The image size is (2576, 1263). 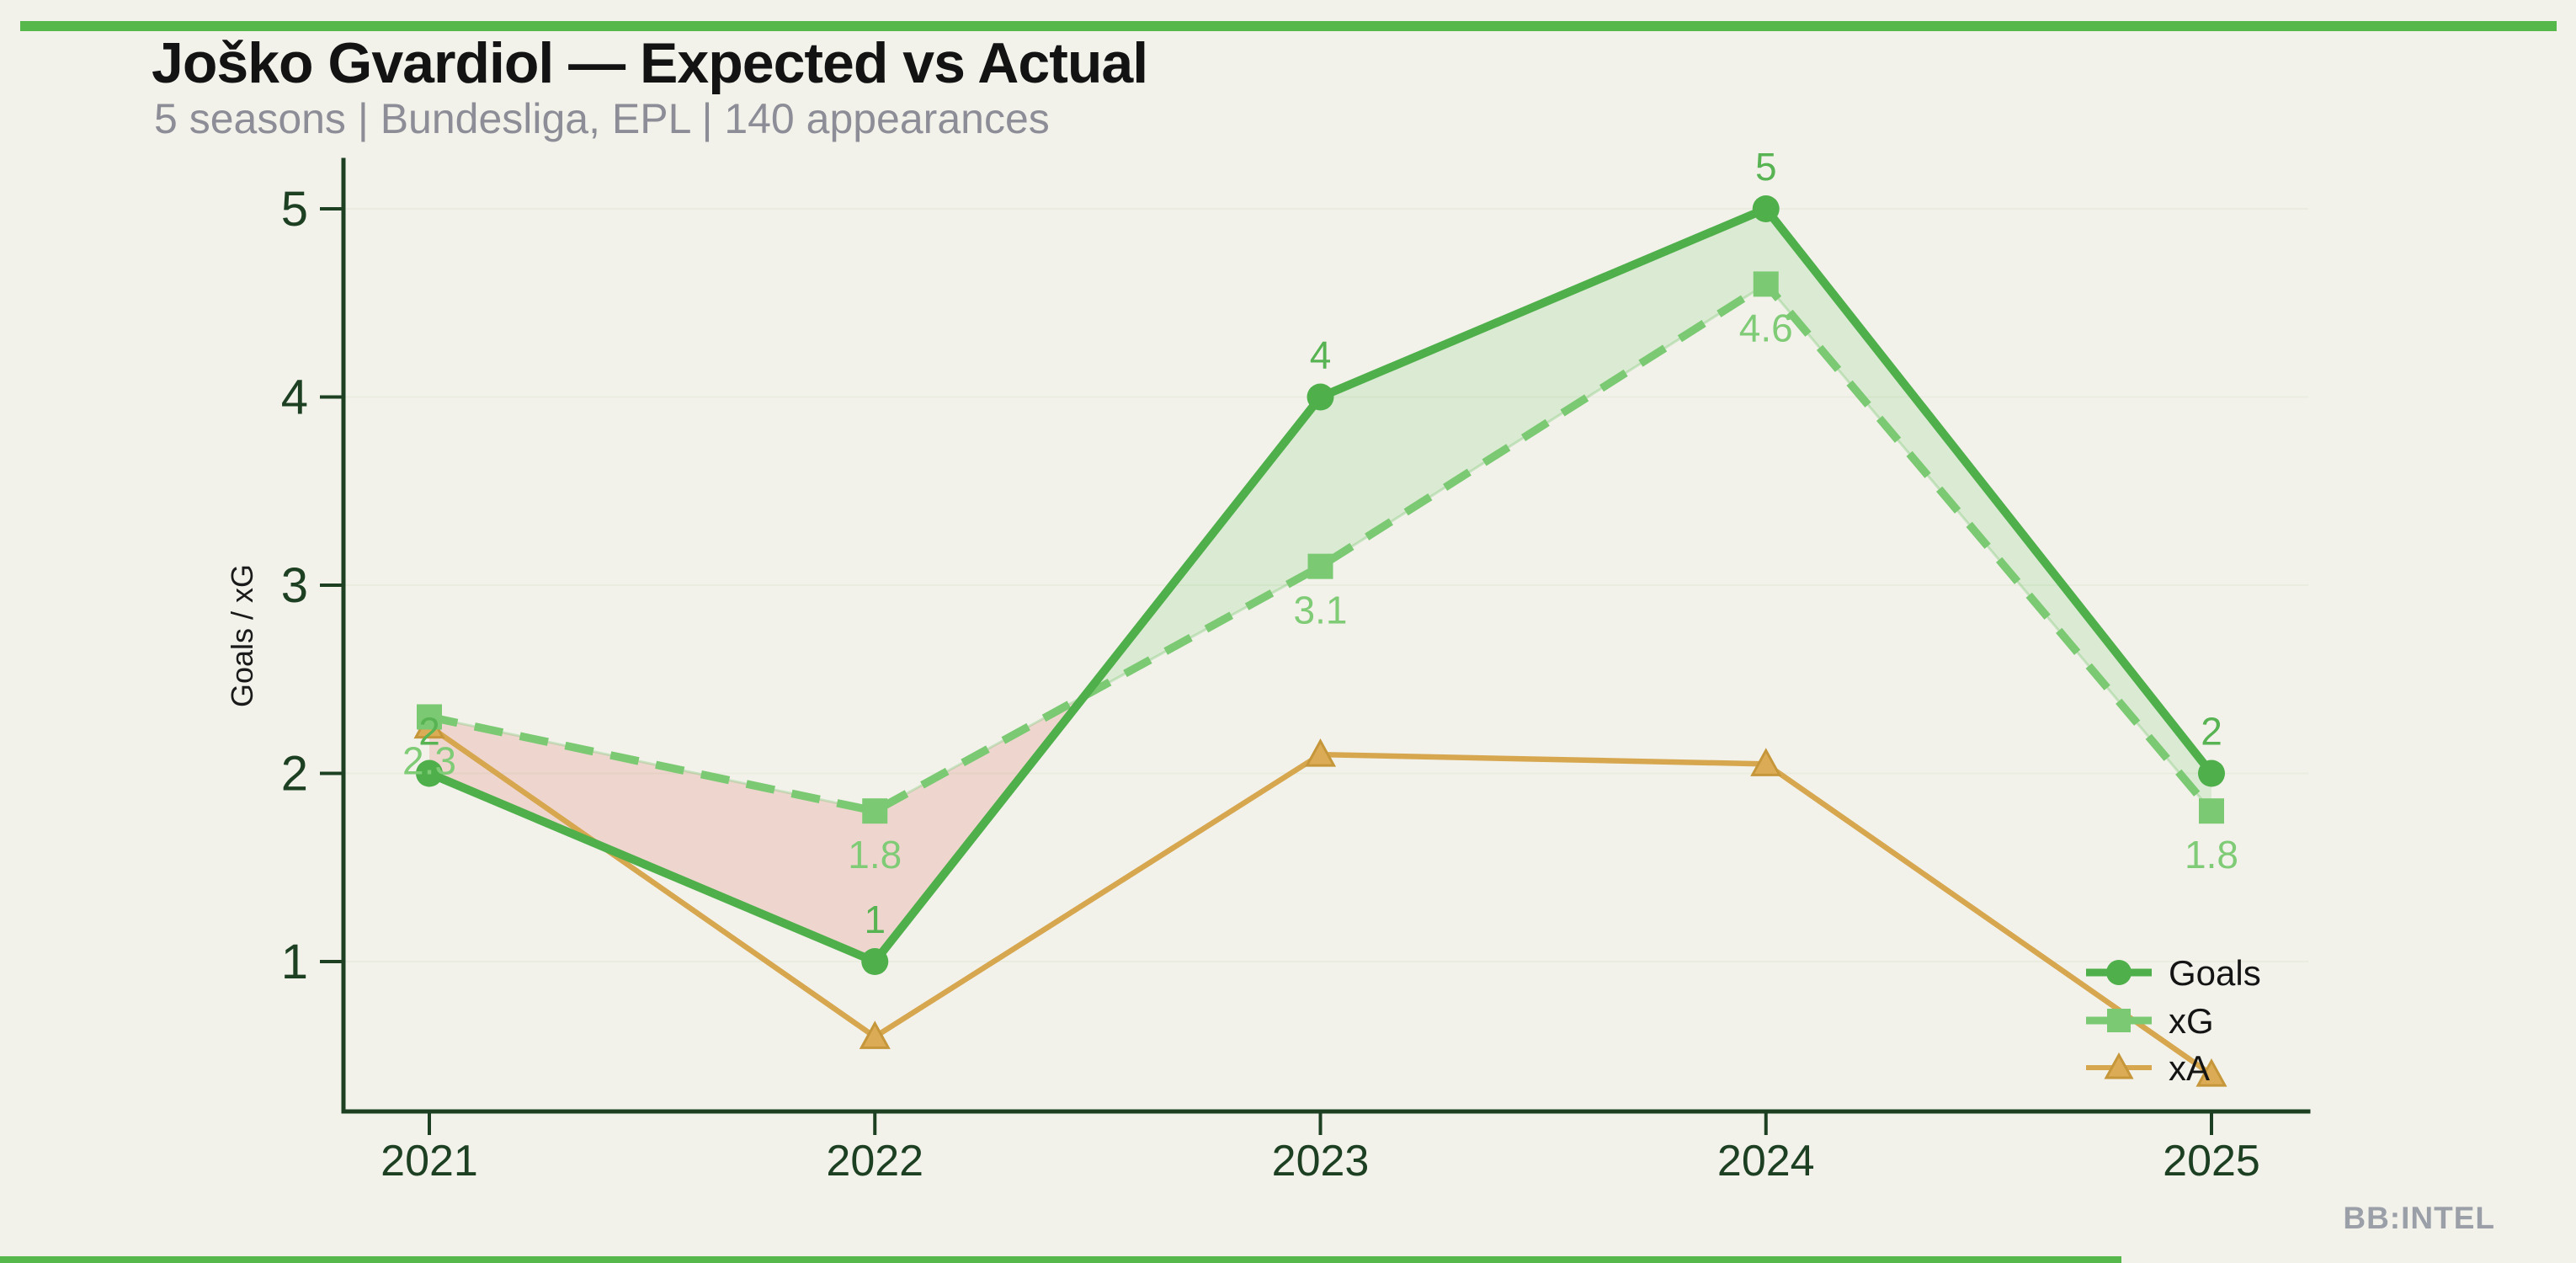 What do you see at coordinates (757, 828) in the screenshot?
I see `underperformance-fill` at bounding box center [757, 828].